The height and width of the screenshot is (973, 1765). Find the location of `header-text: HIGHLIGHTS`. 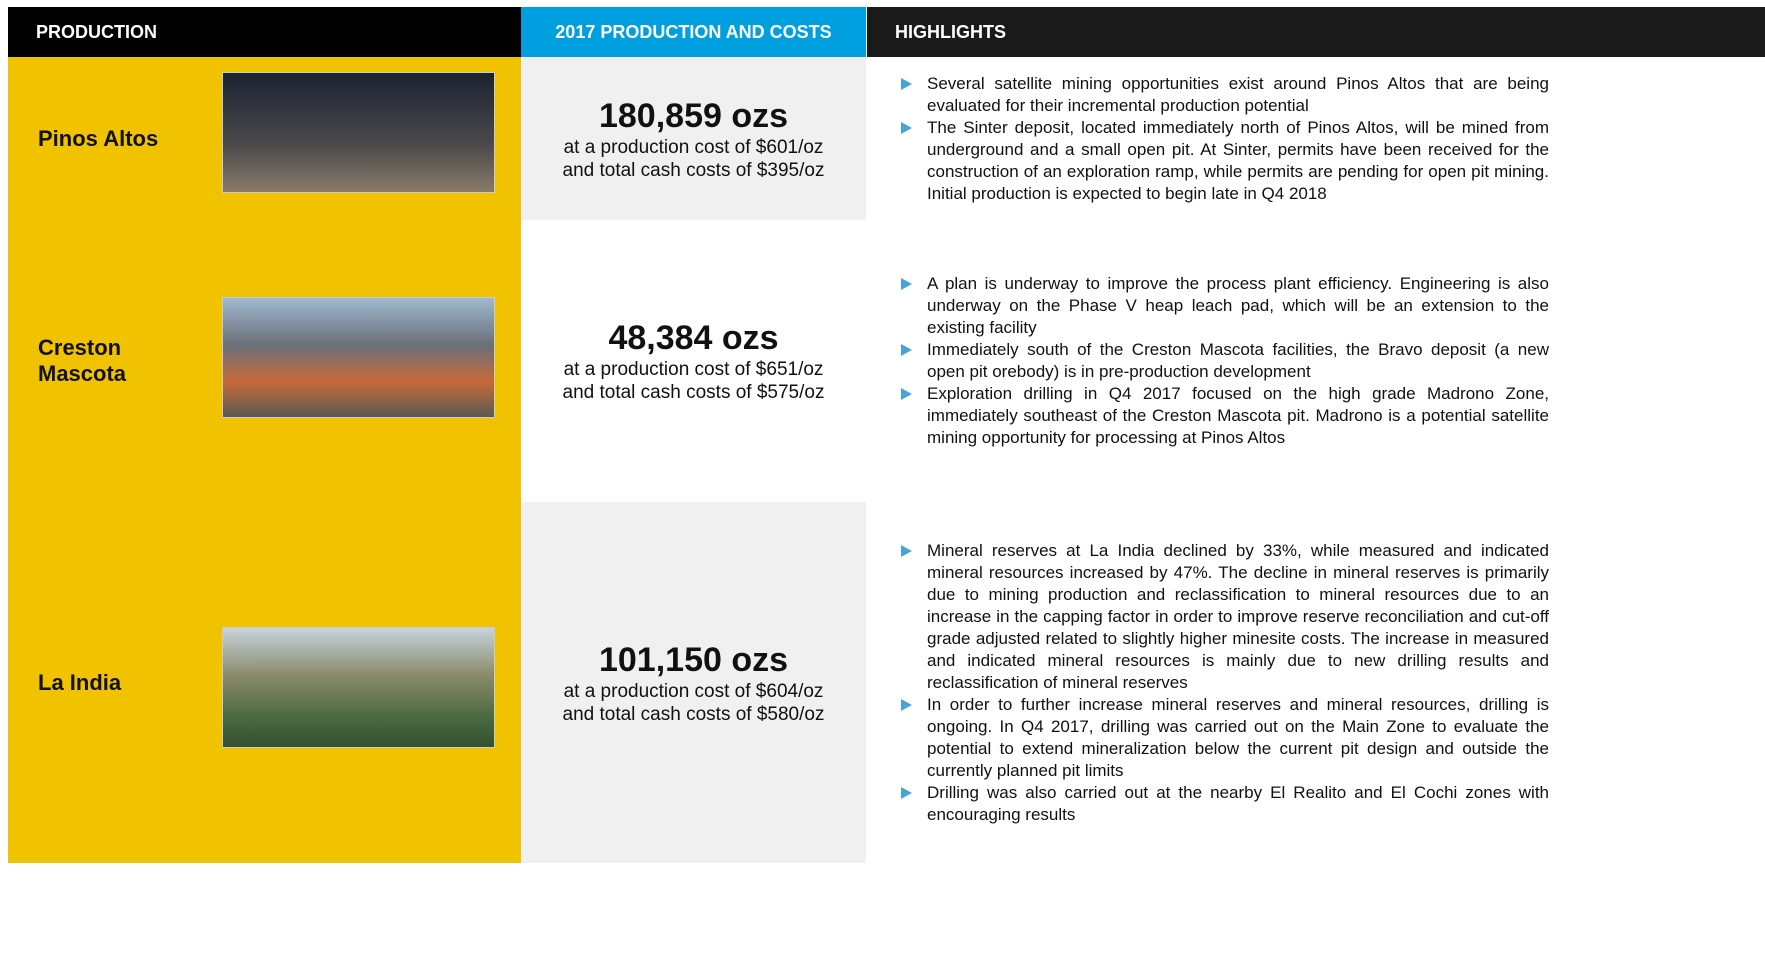

header-text: HIGHLIGHTS is located at coordinates (950, 31).